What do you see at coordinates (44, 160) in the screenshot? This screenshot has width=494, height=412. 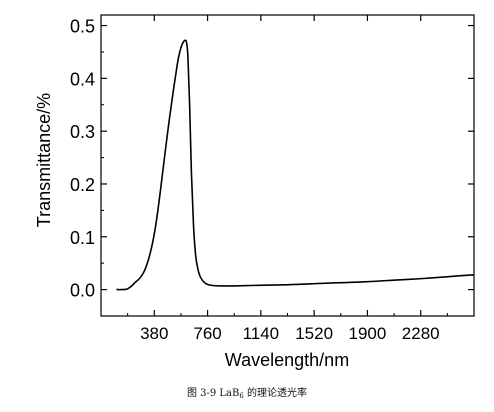 I see `y-axis-label: Transmittance/%` at bounding box center [44, 160].